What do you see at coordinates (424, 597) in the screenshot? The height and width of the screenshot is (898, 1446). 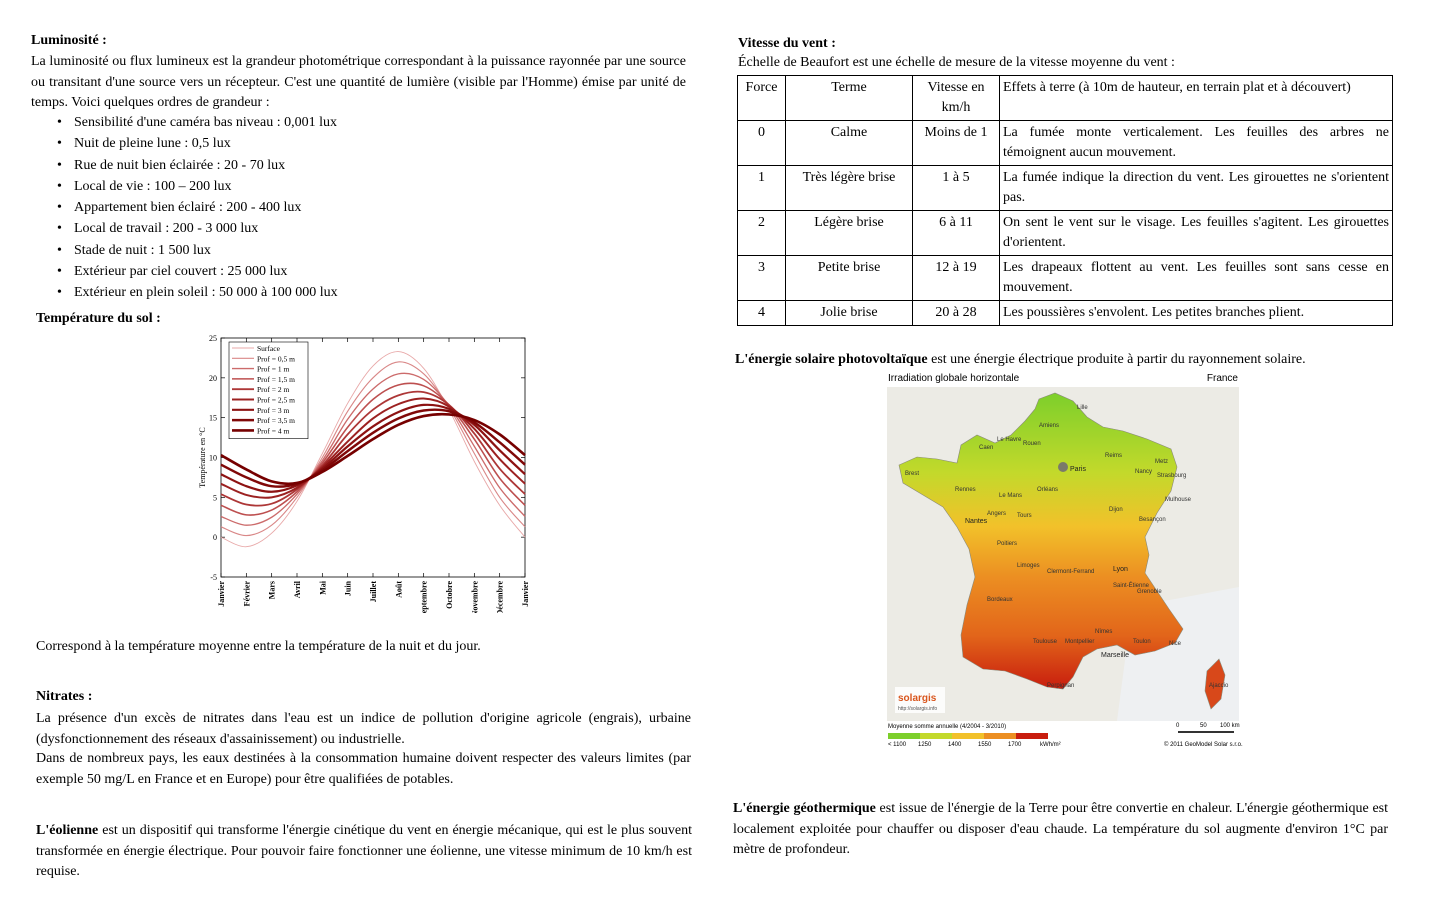 I see `x-tick-label: Septembre` at bounding box center [424, 597].